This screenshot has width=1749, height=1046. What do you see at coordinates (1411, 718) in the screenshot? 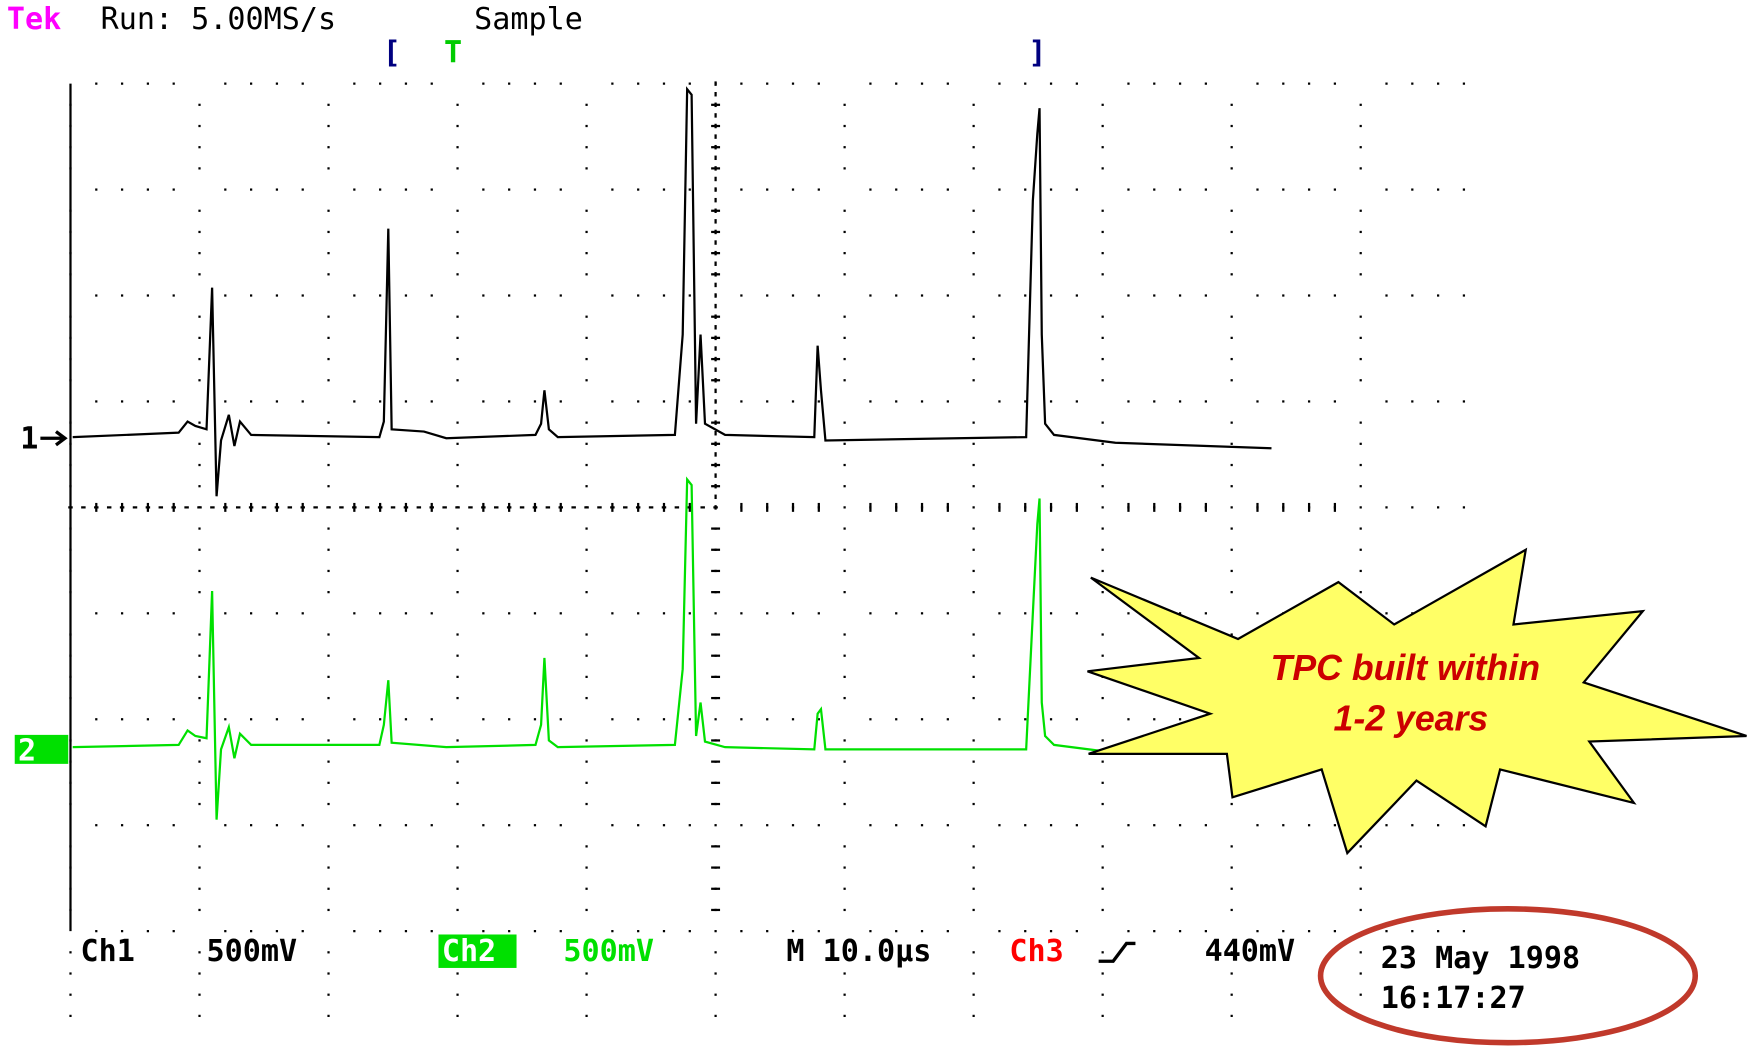
I see `callout-line: 1-2 years` at bounding box center [1411, 718].